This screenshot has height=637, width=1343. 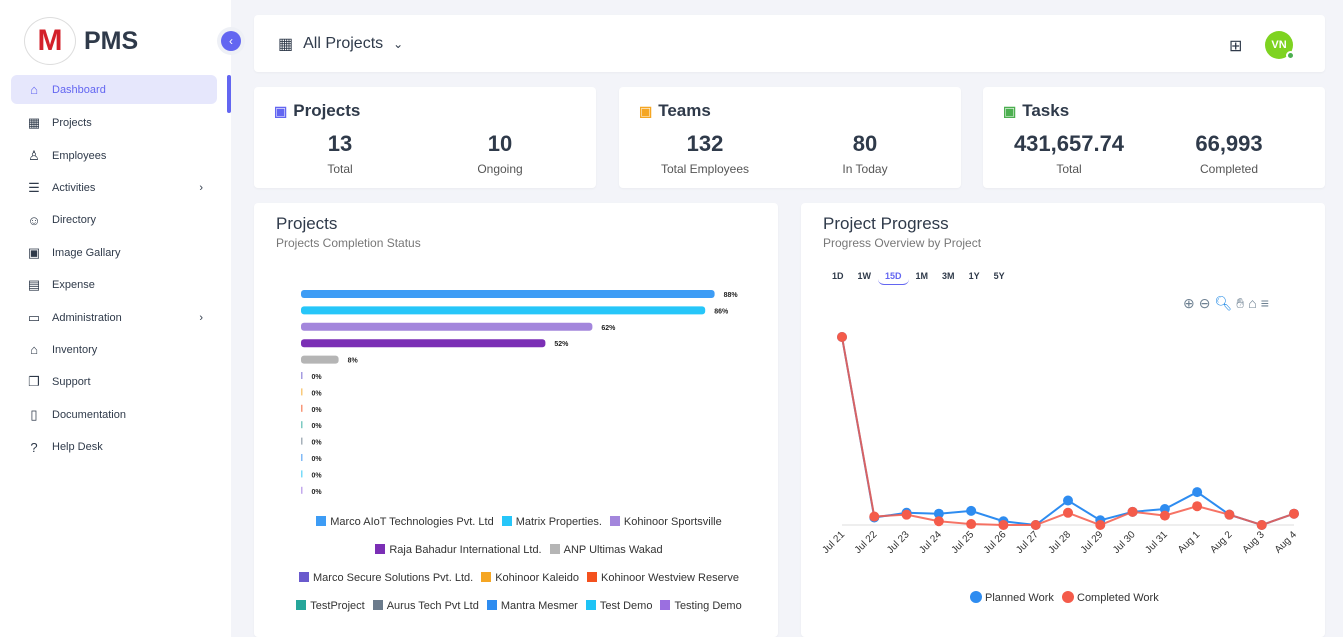 I want to click on range-button-1y: 1Y, so click(x=974, y=276).